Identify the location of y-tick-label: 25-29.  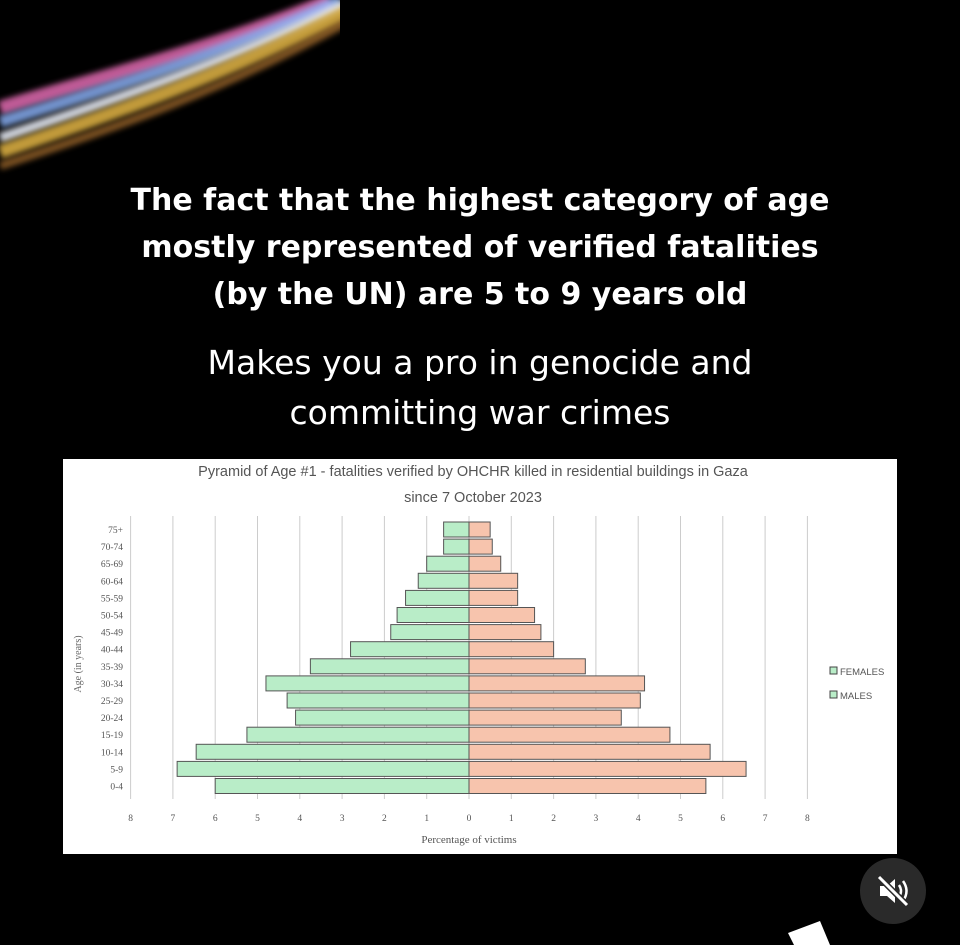
(112, 702).